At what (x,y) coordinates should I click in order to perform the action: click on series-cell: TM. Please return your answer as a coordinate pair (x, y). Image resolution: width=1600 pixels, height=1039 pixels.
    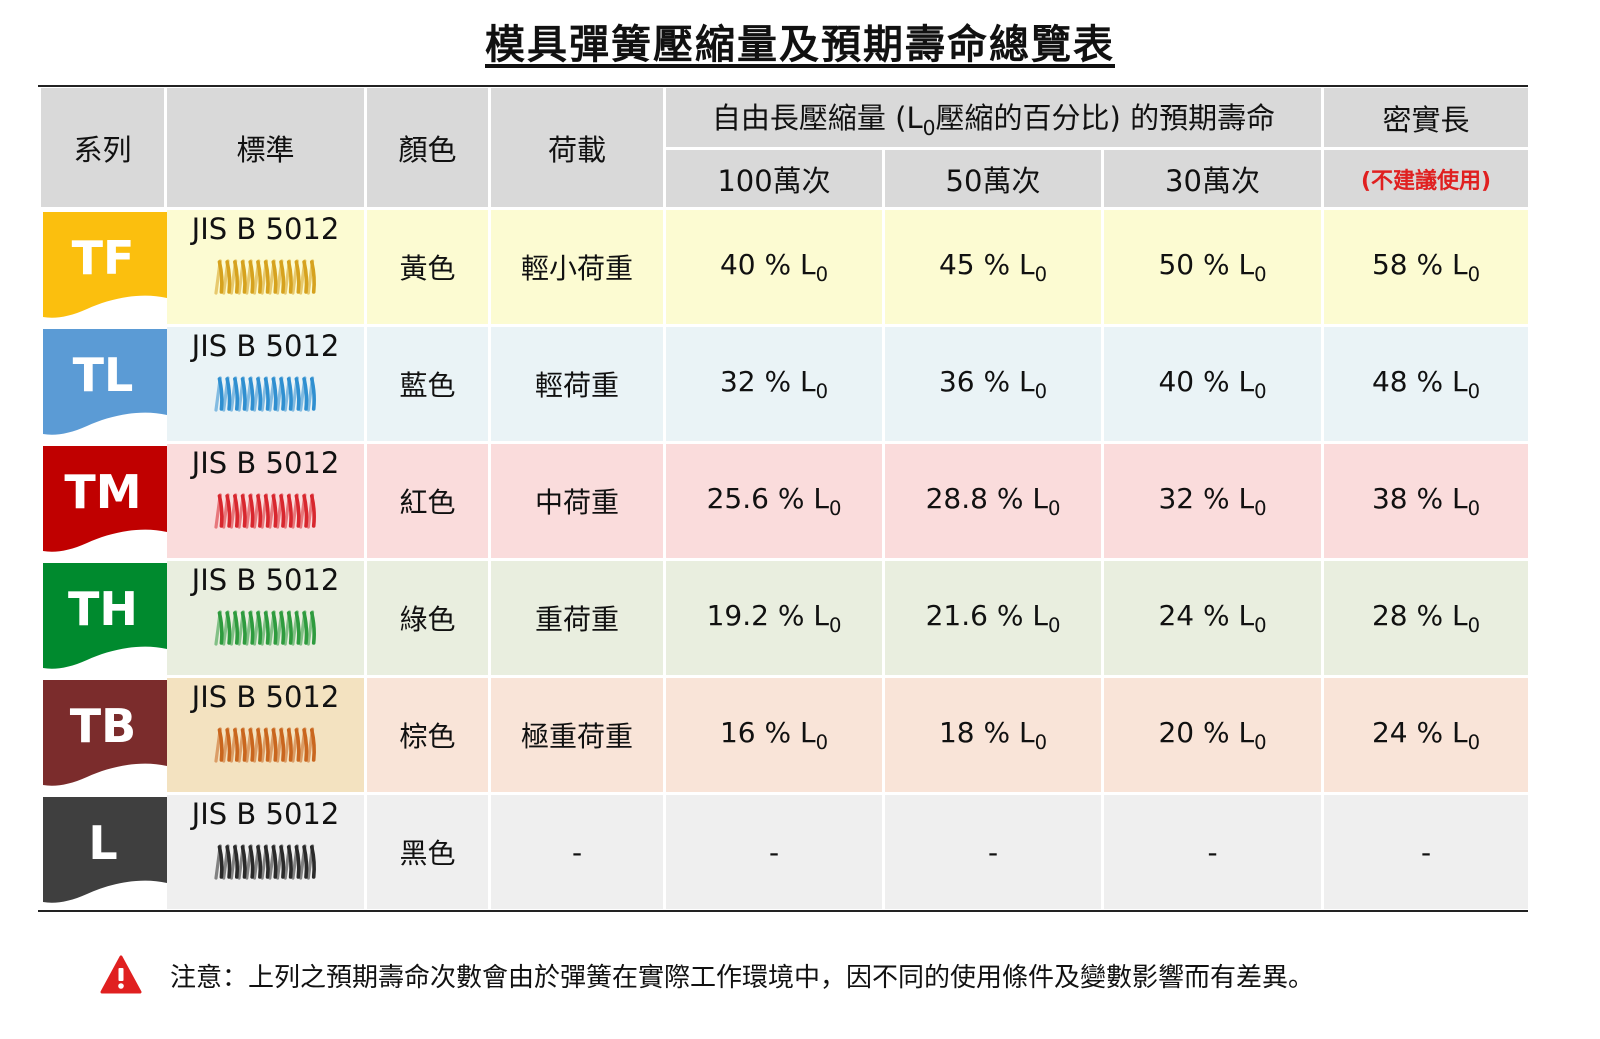
    Looking at the image, I should click on (102, 501).